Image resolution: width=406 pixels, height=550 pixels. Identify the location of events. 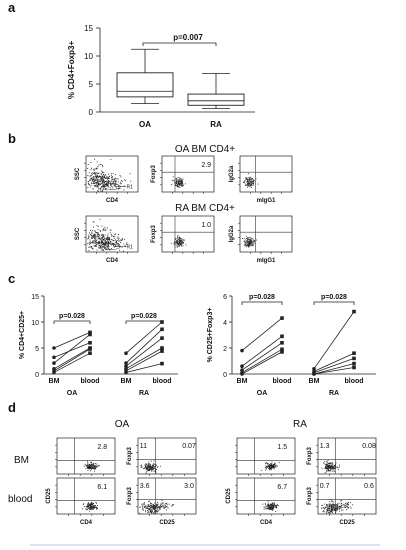
(270, 466).